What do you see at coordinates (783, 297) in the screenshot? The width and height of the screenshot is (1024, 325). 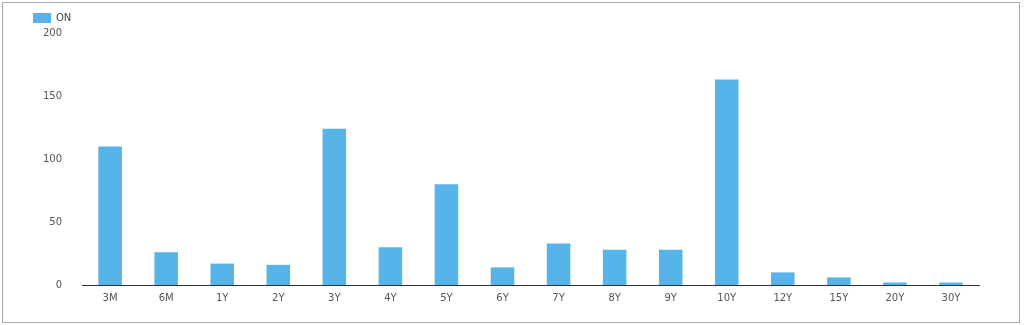 I see `x-tick-label: 12Y` at bounding box center [783, 297].